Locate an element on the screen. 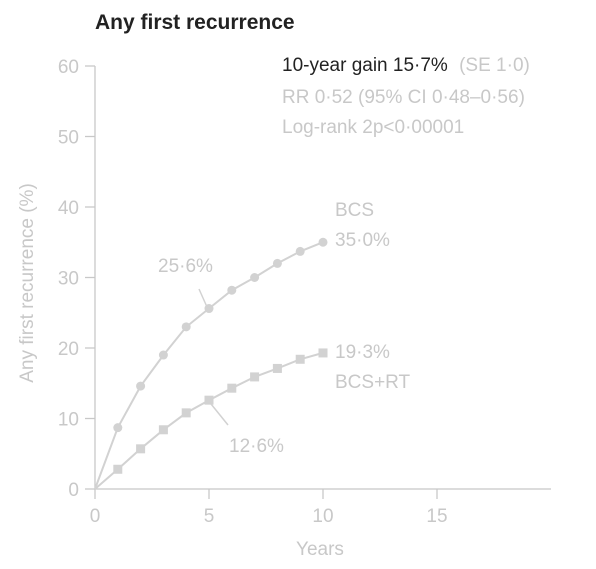  stat-rr: RR 0·52 (95% CI 0·48–0·56) is located at coordinates (403, 97).